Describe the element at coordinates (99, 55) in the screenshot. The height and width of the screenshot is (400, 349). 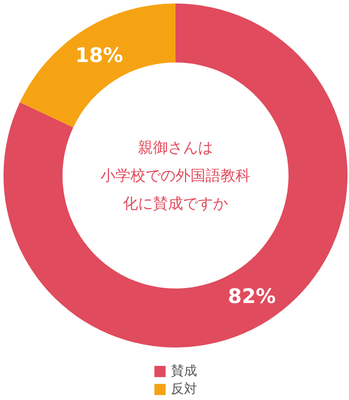
I see `data-label: 18%` at that location.